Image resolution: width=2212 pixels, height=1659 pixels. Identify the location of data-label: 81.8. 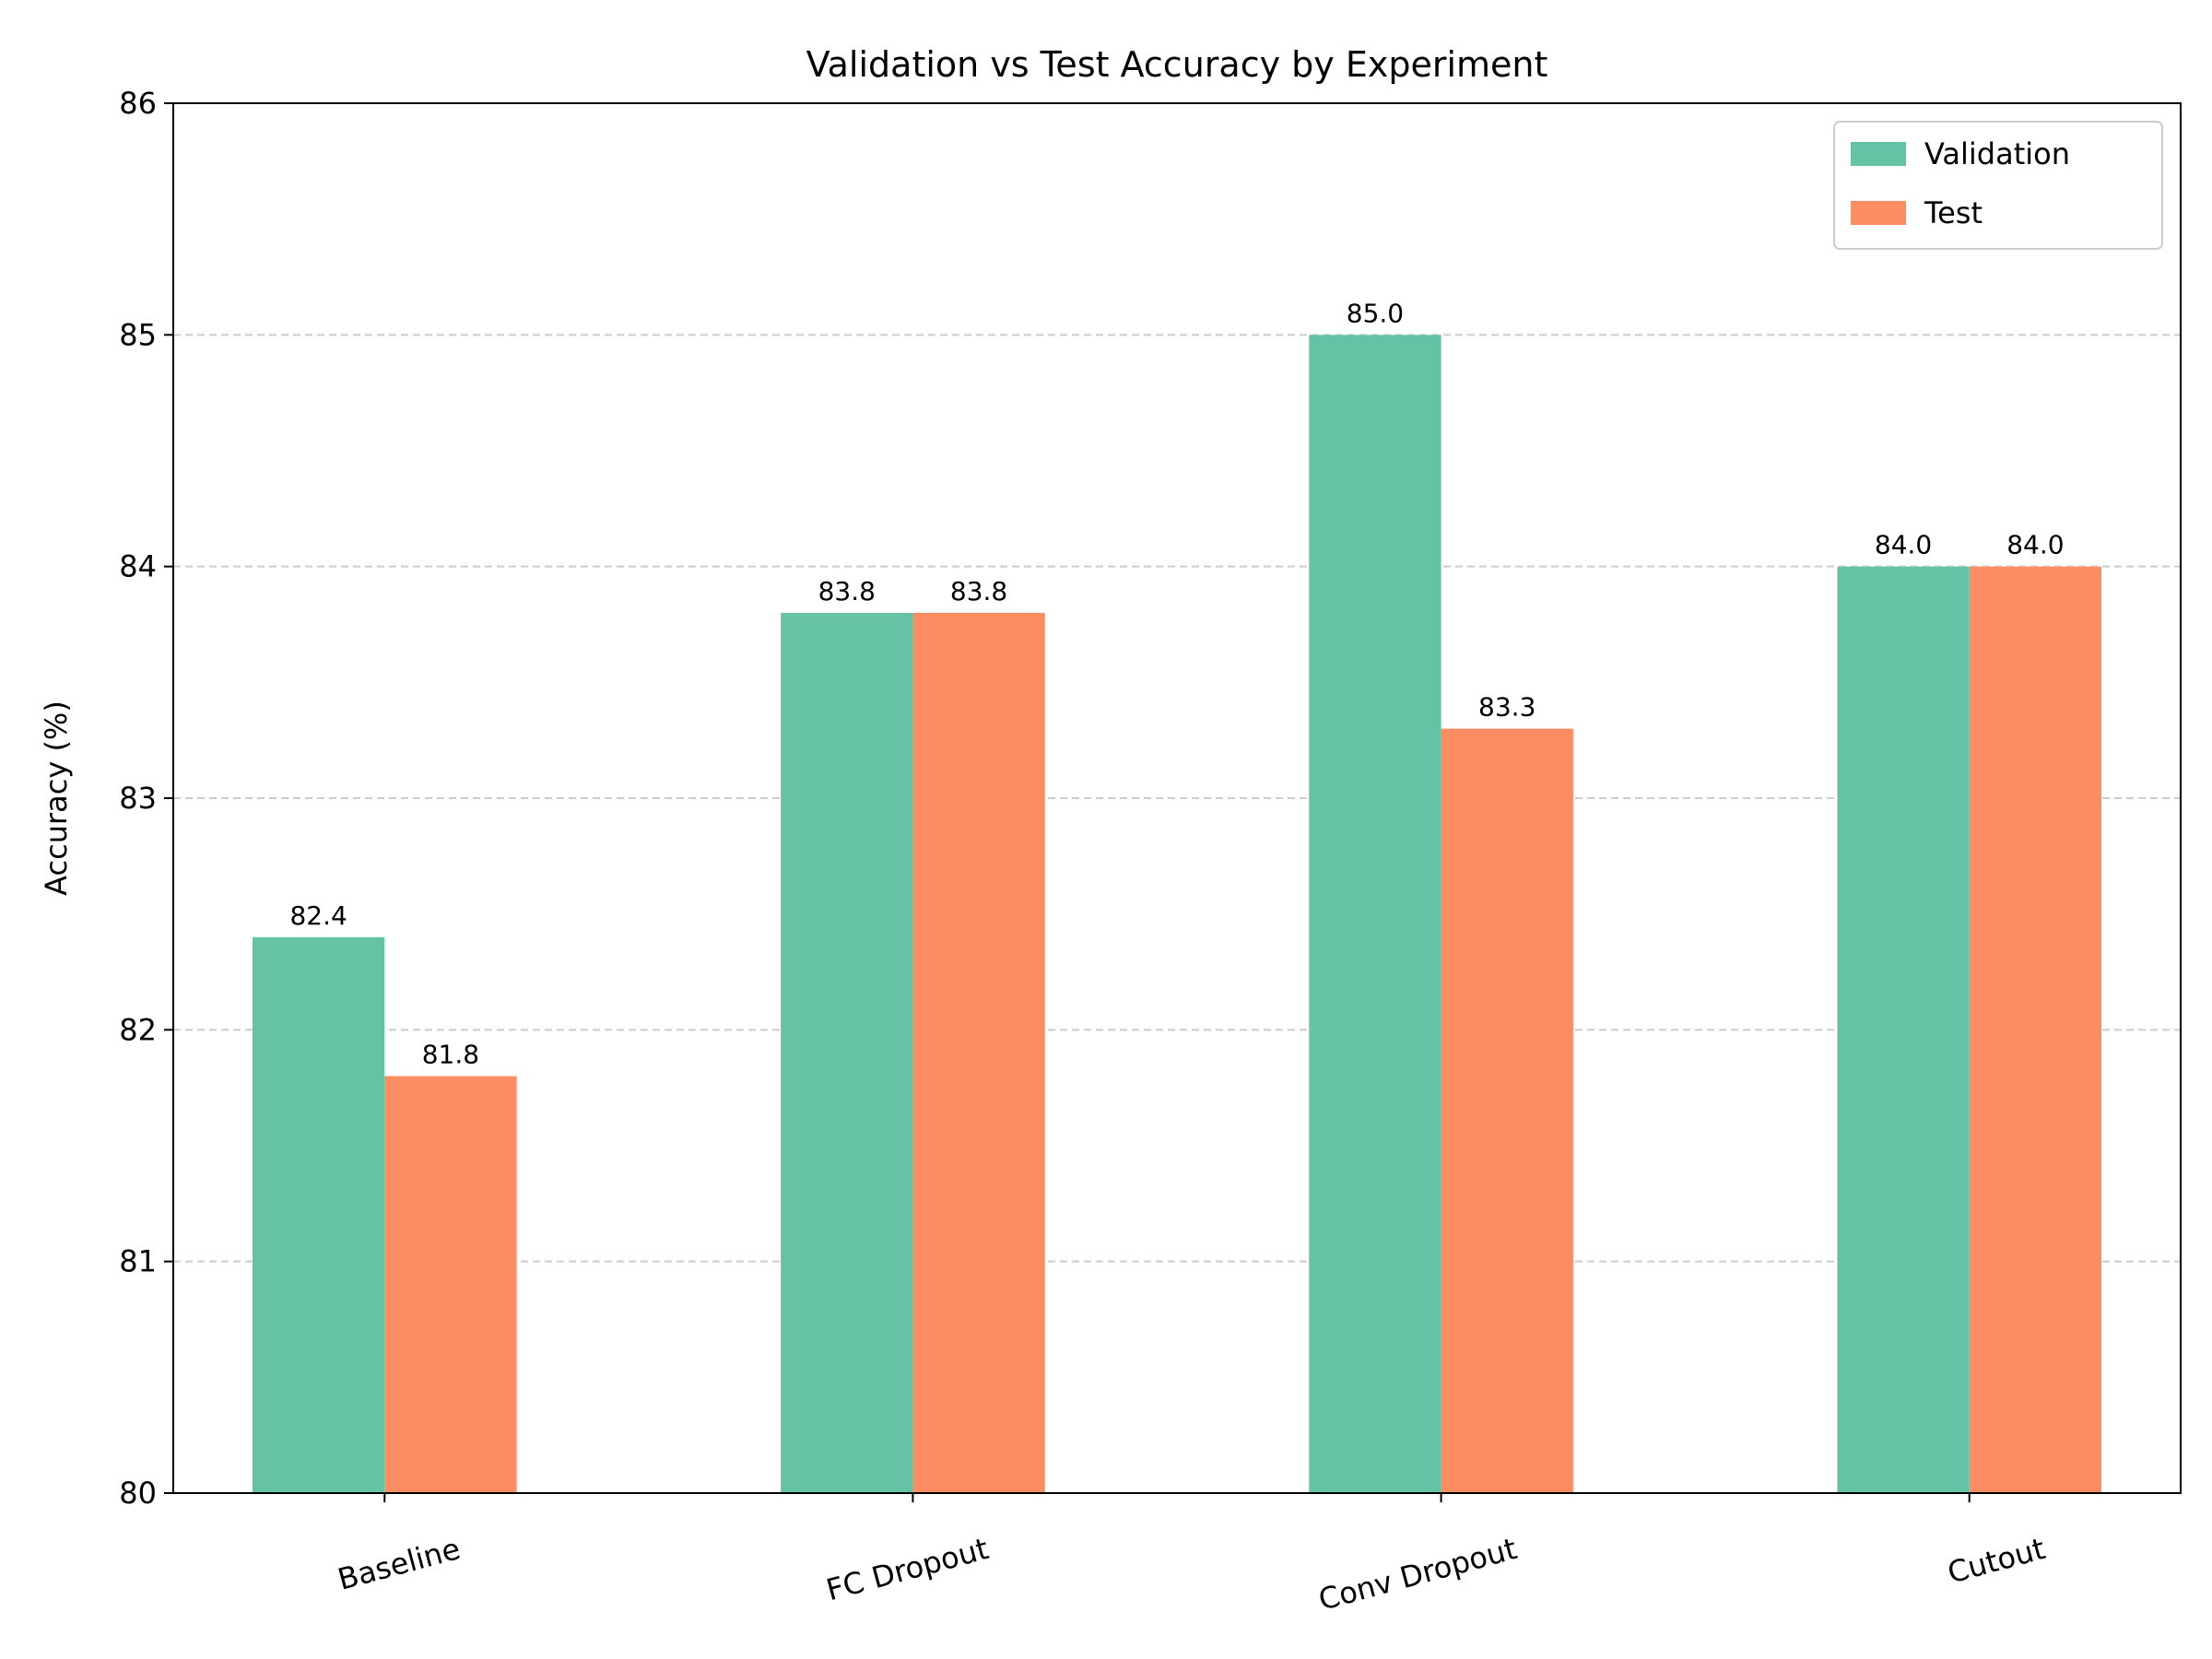
(450, 1055).